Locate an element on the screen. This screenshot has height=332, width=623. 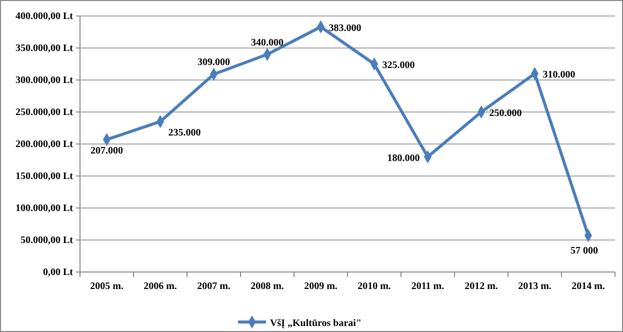
data-label: 310.000 is located at coordinates (559, 75).